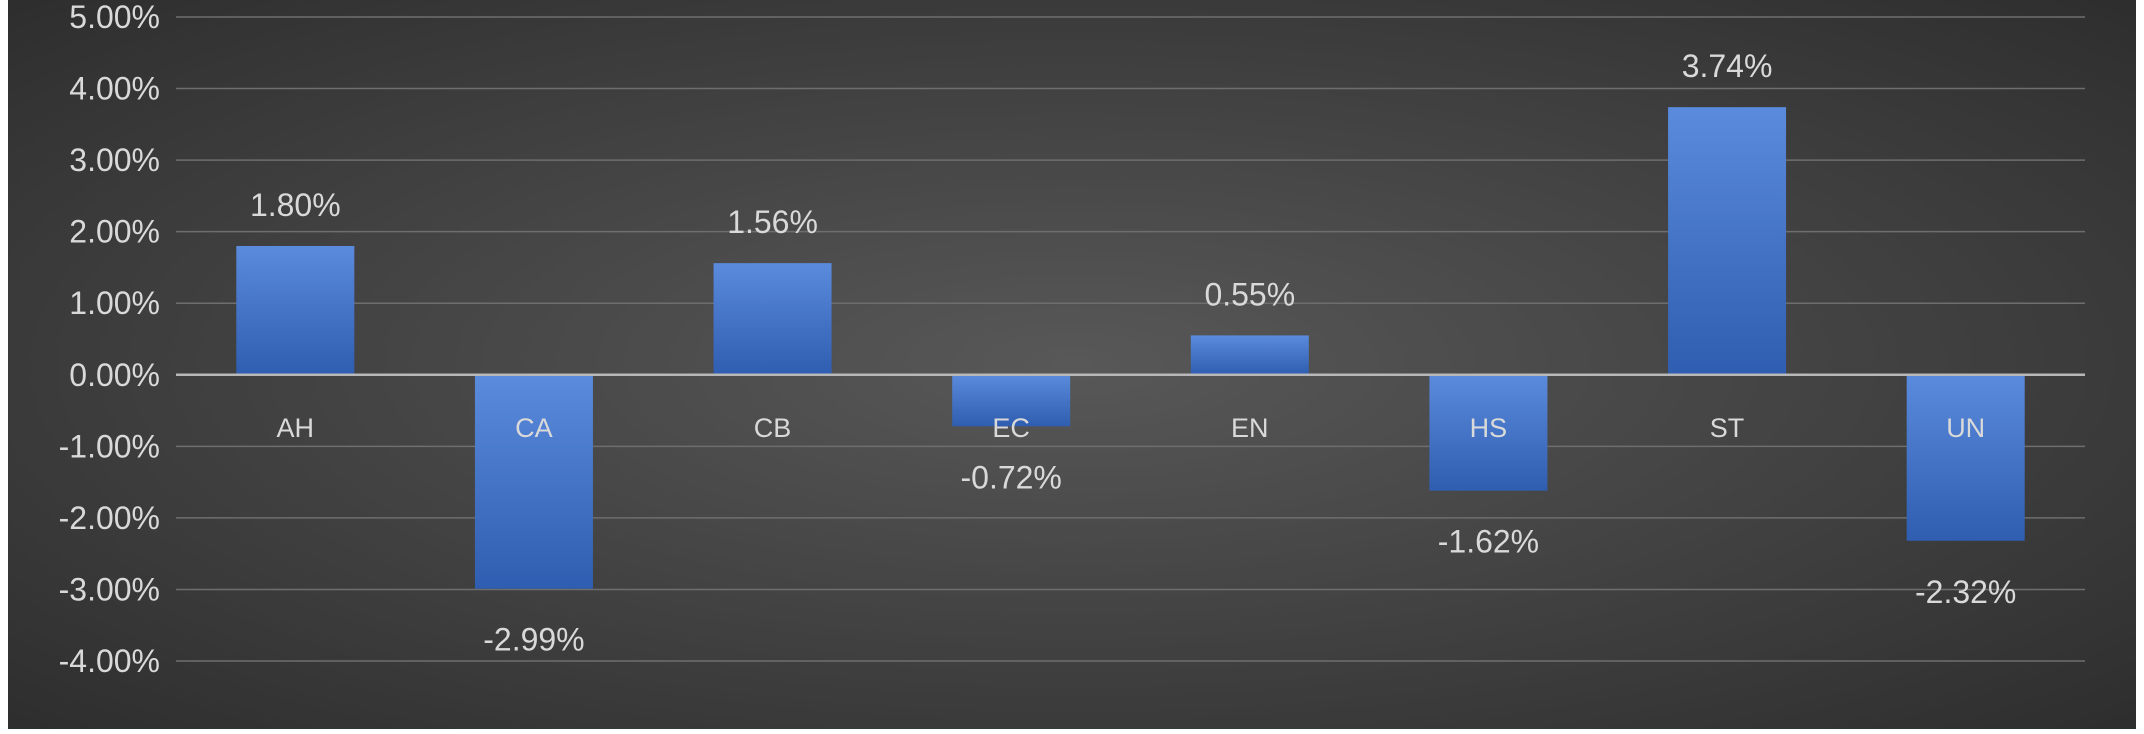  What do you see at coordinates (114, 232) in the screenshot?
I see `y-tick-label: 2.00%` at bounding box center [114, 232].